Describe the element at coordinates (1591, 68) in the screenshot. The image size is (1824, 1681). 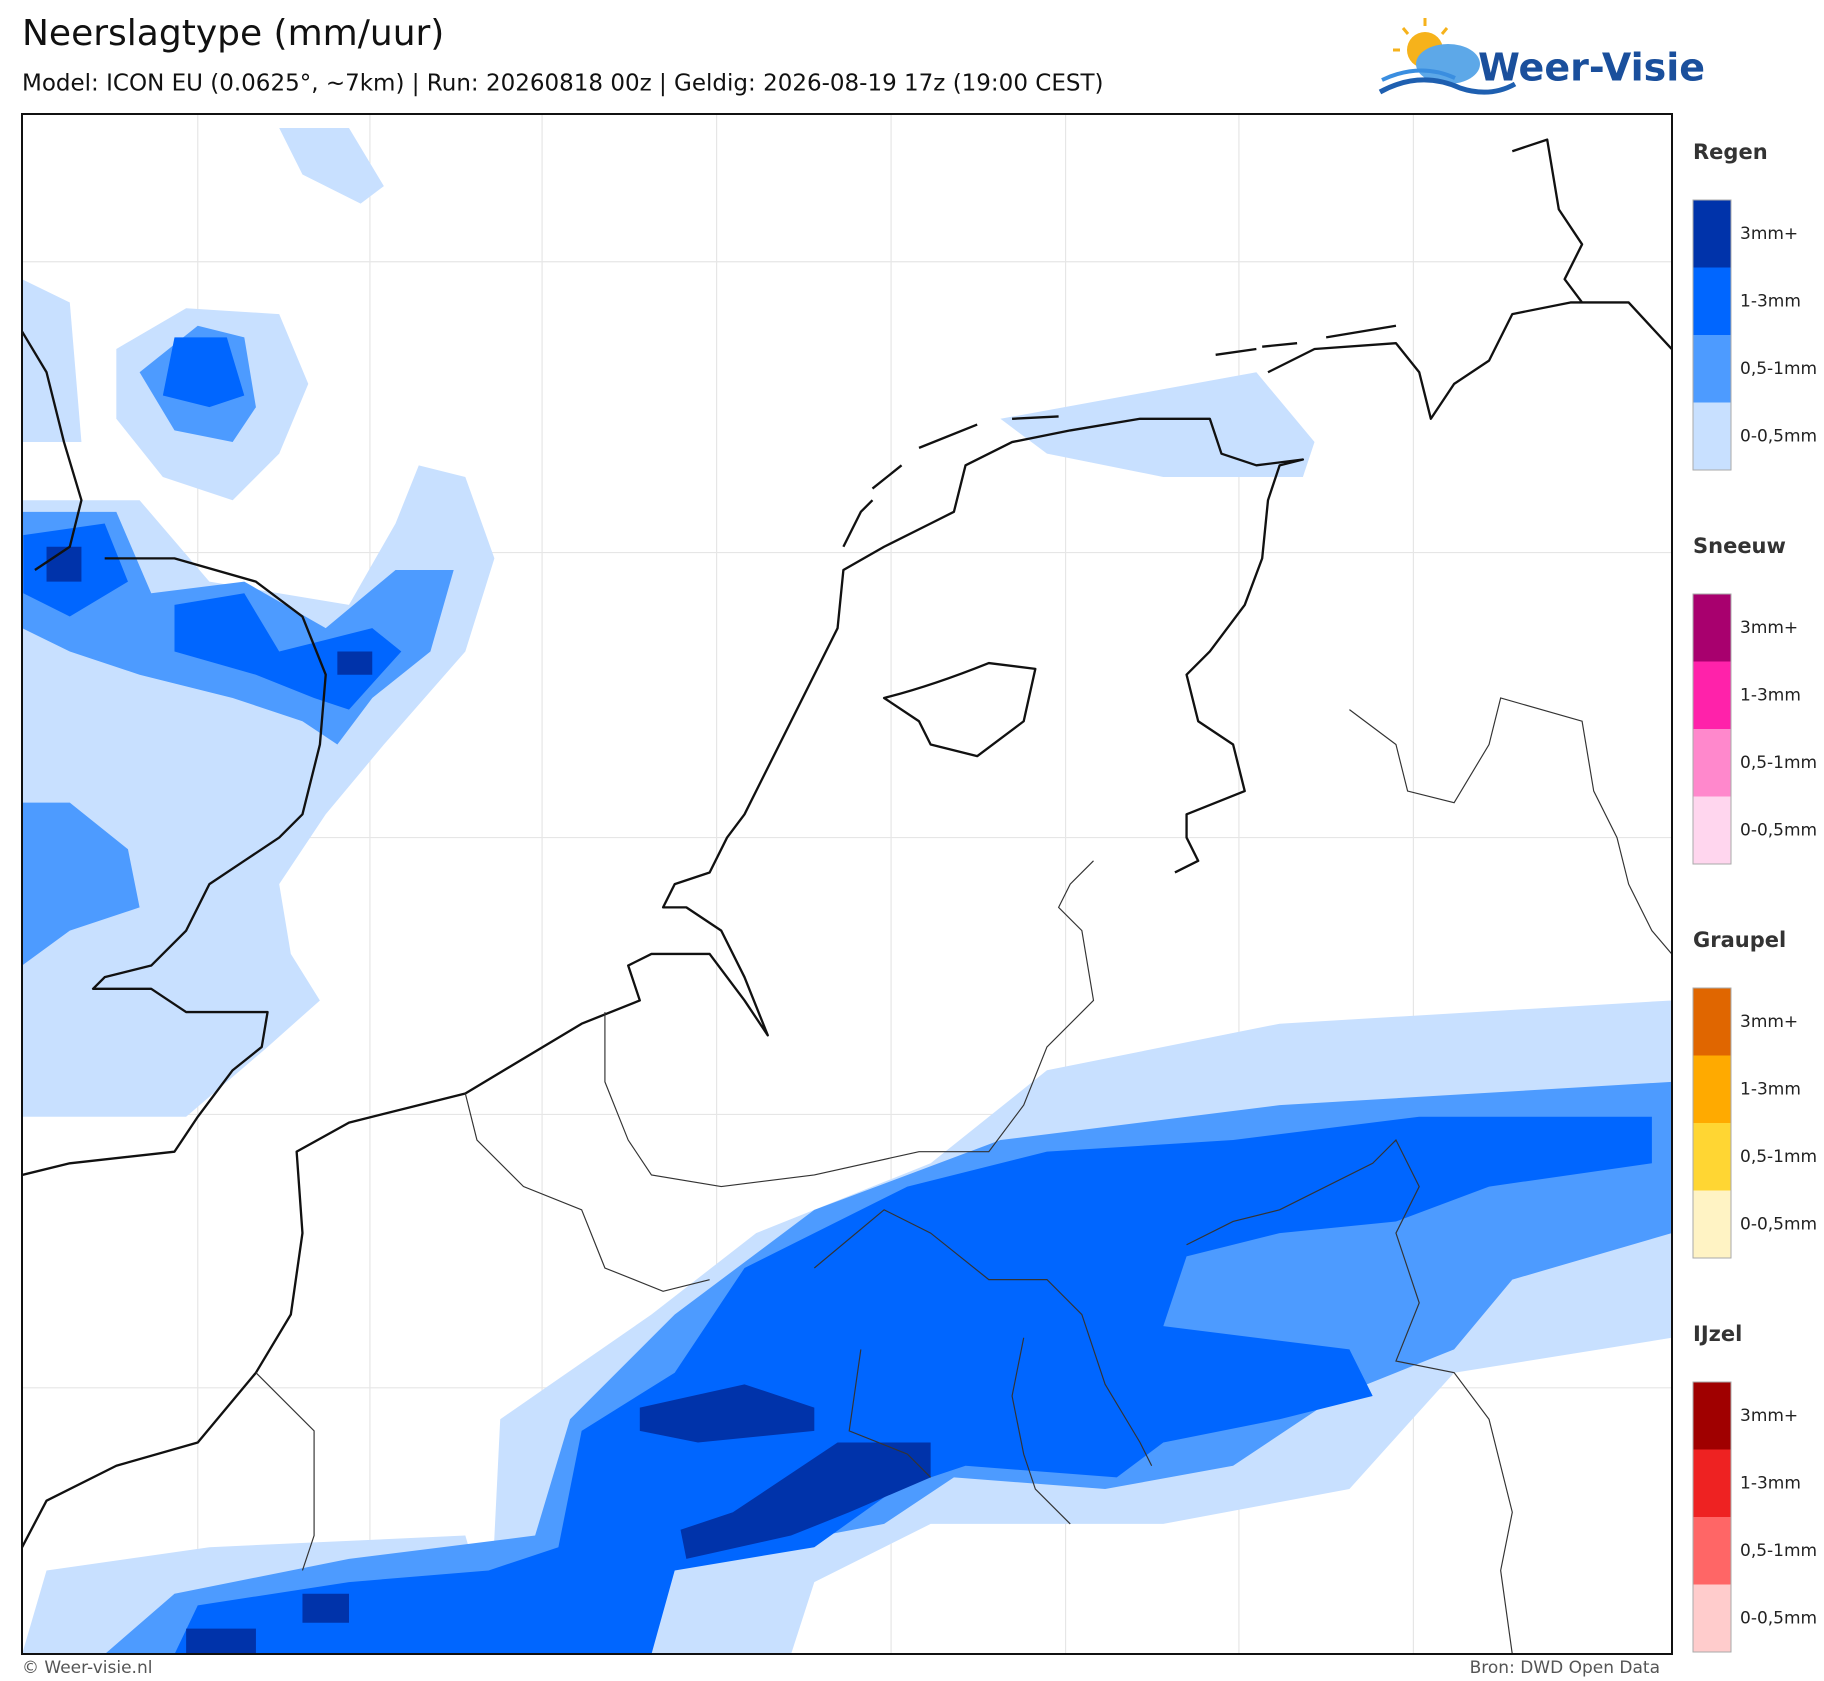
I see `logo-text: Weer-Visie` at that location.